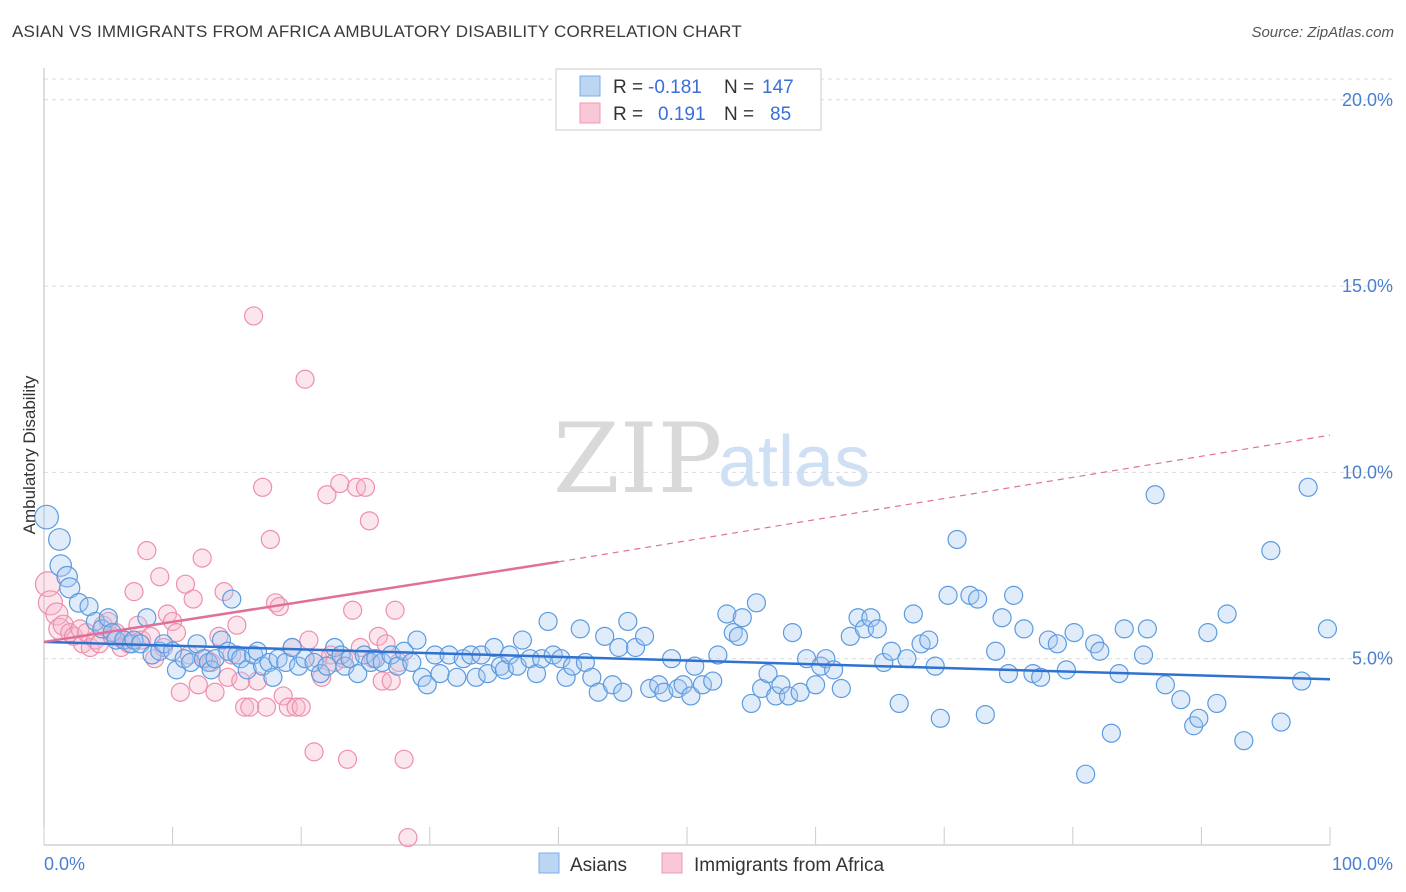 The width and height of the screenshot is (1406, 892). Describe the element at coordinates (1367, 472) in the screenshot. I see `y-tick-label: 10.0%` at that location.